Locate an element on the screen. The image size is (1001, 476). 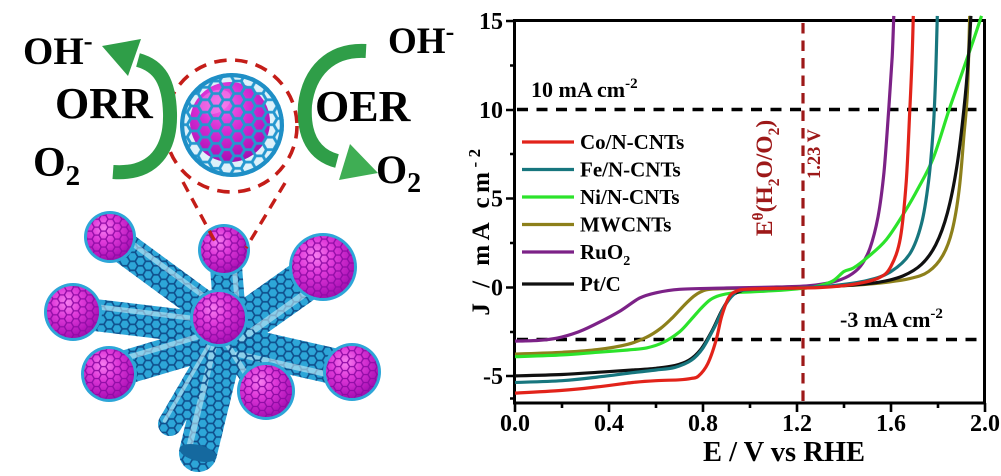
svg-text: 1.23 V is located at coordinates (815, 153).